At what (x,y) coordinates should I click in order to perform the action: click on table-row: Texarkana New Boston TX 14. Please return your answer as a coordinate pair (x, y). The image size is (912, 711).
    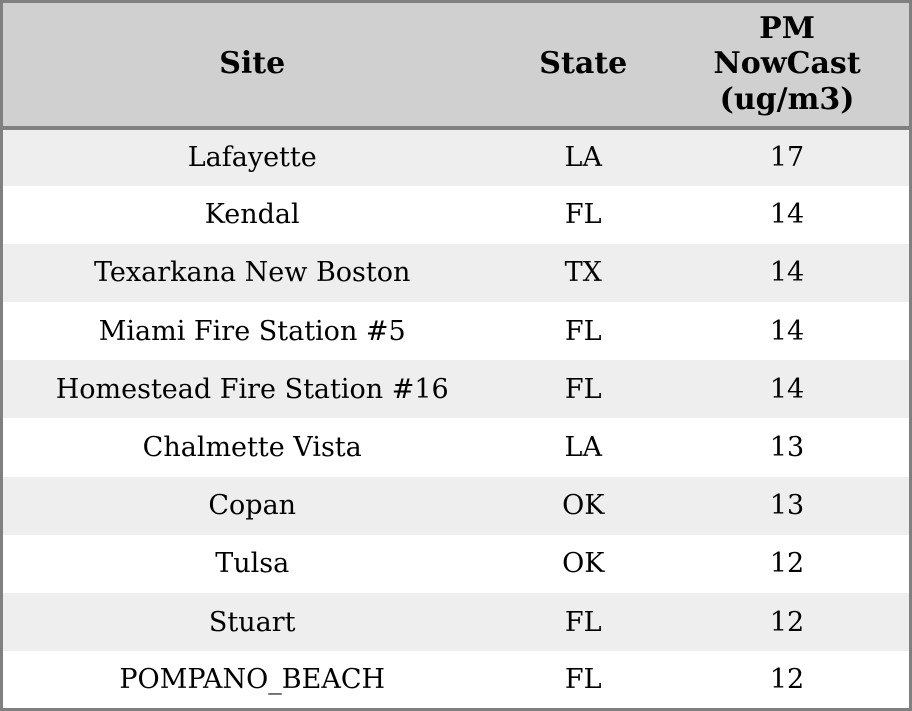
    Looking at the image, I should click on (456, 273).